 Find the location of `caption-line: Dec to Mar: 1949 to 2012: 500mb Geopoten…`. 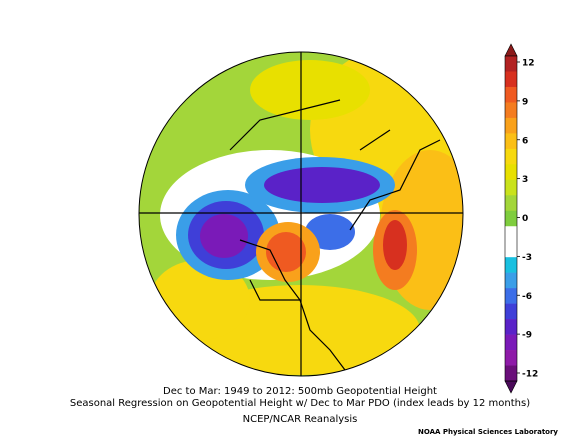

caption-line: Dec to Mar: 1949 to 2012: 500mb Geopoten… is located at coordinates (300, 391).